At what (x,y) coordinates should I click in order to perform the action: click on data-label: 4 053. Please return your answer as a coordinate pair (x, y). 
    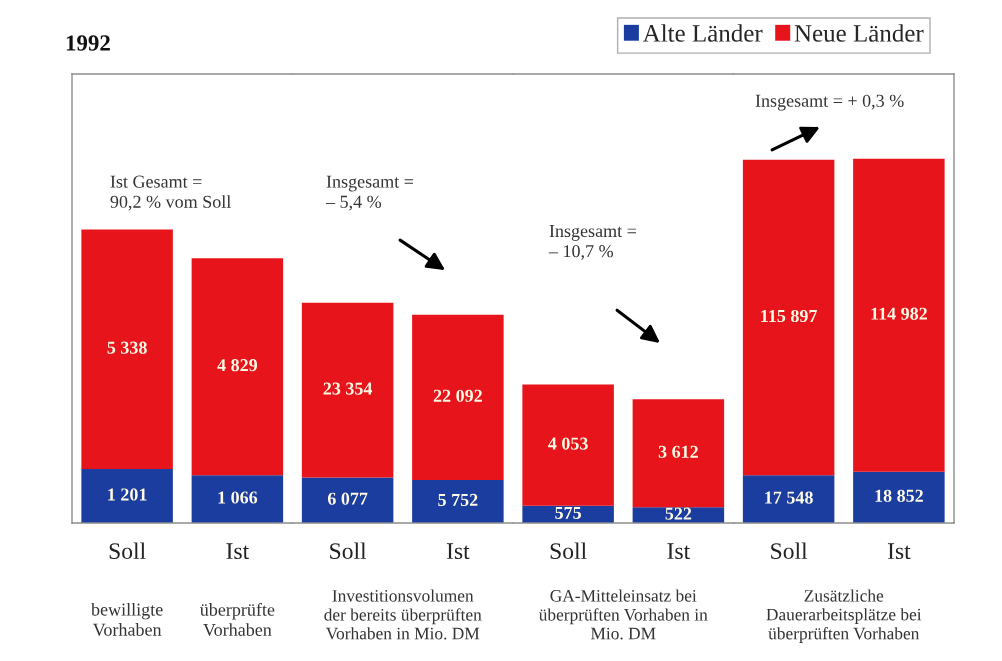
    Looking at the image, I should click on (568, 443).